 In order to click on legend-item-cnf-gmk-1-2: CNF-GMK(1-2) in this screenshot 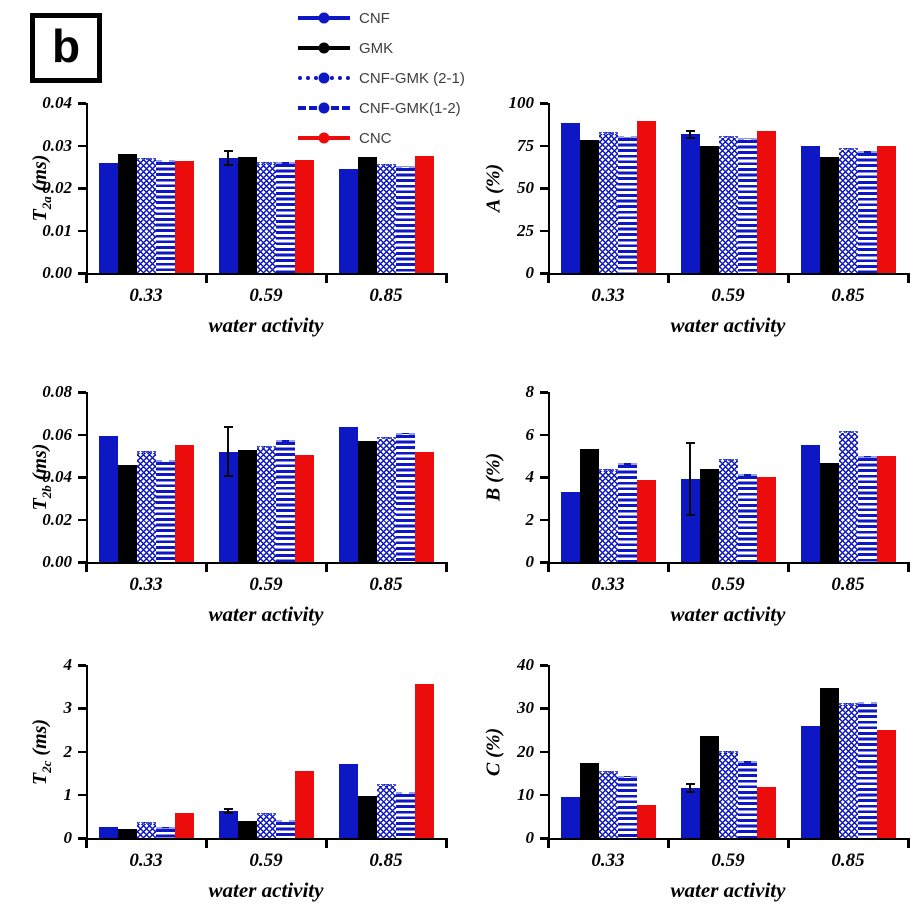, I will do `click(381, 108)`.